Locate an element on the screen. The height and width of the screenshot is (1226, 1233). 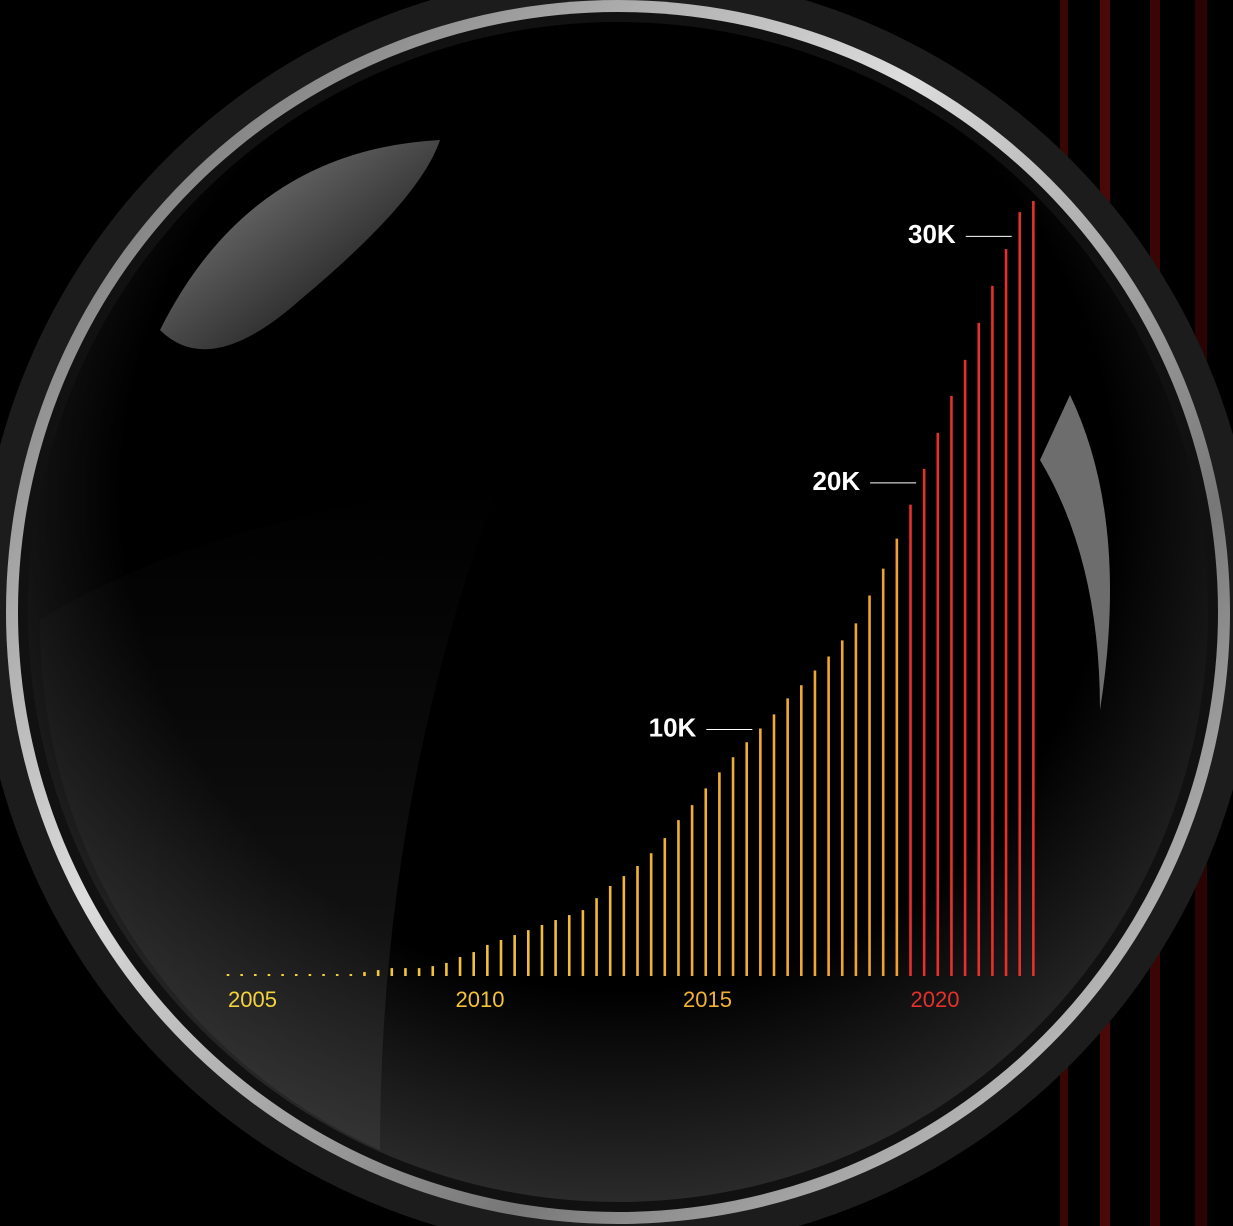
x-tick-label: 2005 is located at coordinates (252, 999).